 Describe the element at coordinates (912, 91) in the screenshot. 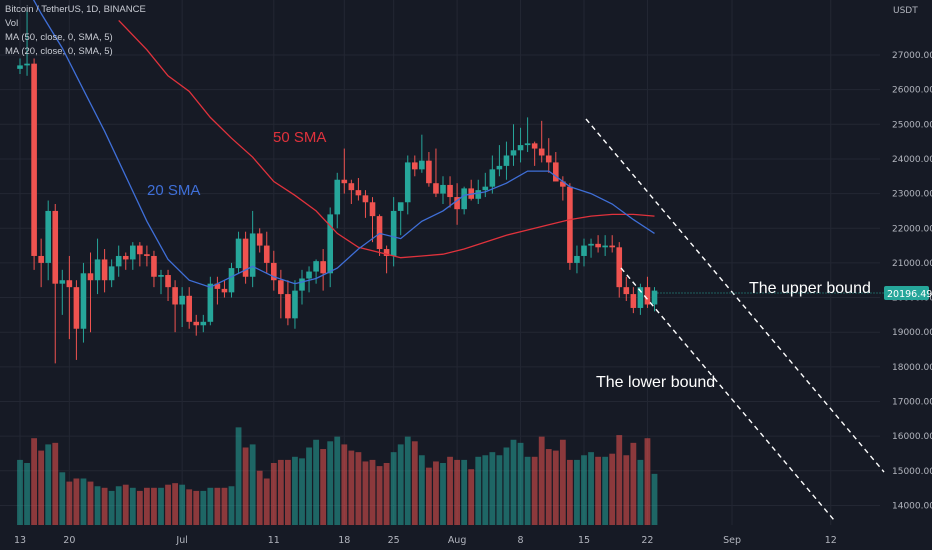

I see `y-tick-label: 26000.00` at that location.